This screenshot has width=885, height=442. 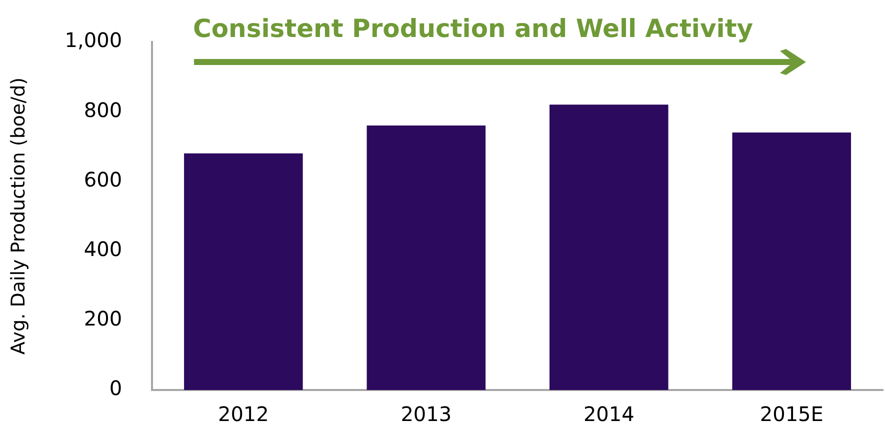 I want to click on x-tick-label: 2012, so click(x=243, y=414).